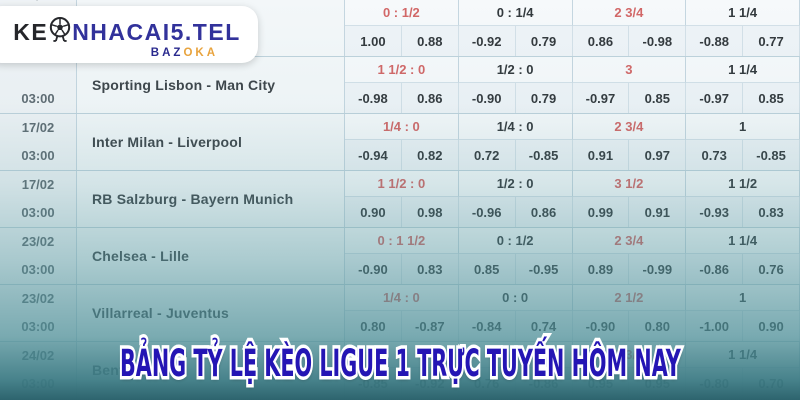  What do you see at coordinates (515, 13) in the screenshot?
I see `handicap-header-ah2: 0 : 1/4` at bounding box center [515, 13].